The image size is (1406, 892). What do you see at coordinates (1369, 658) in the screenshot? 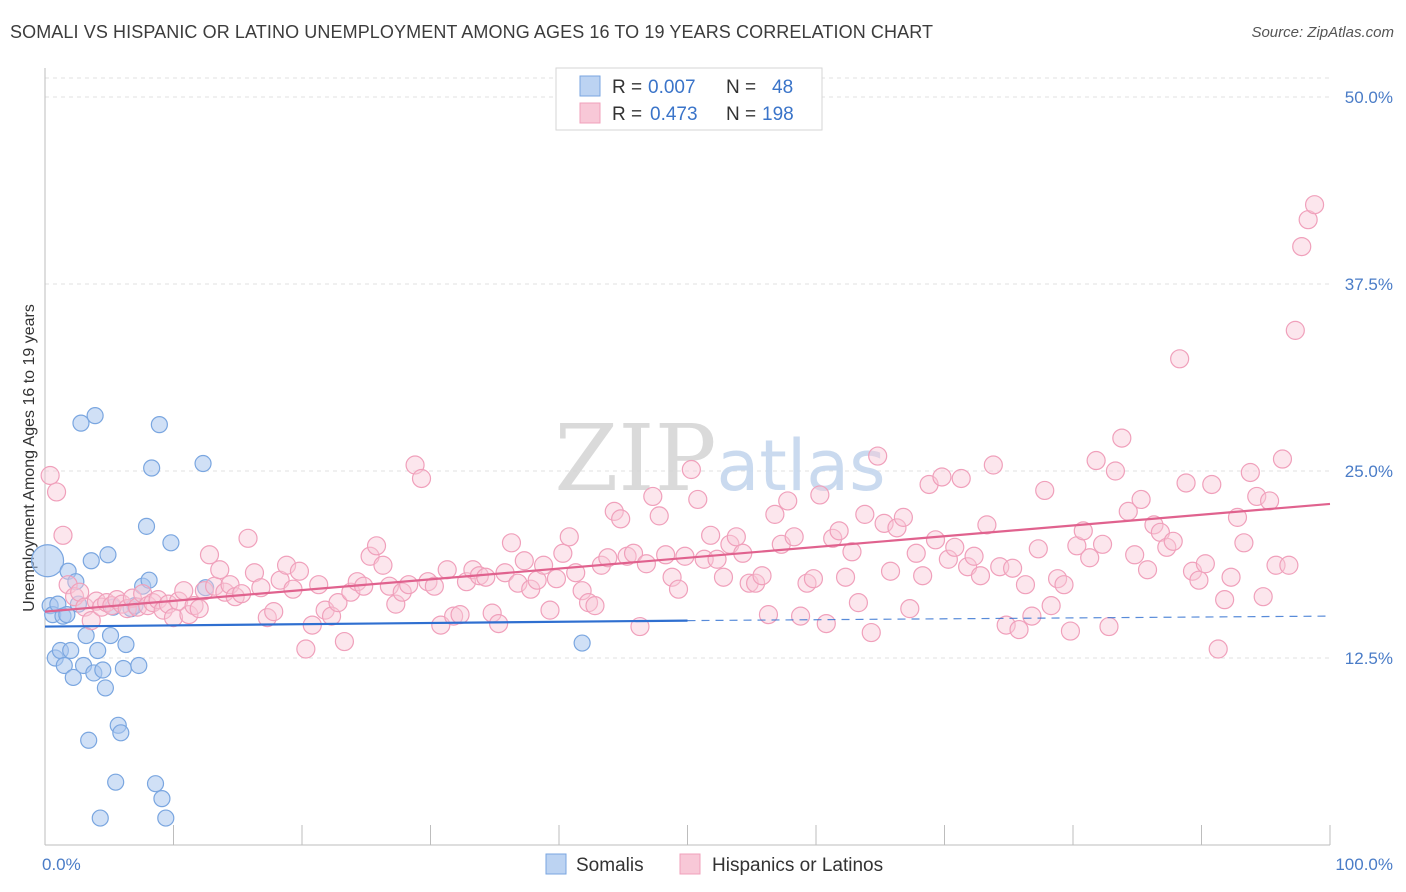
I see `y-tick-label-0: 12.5%` at bounding box center [1369, 658].